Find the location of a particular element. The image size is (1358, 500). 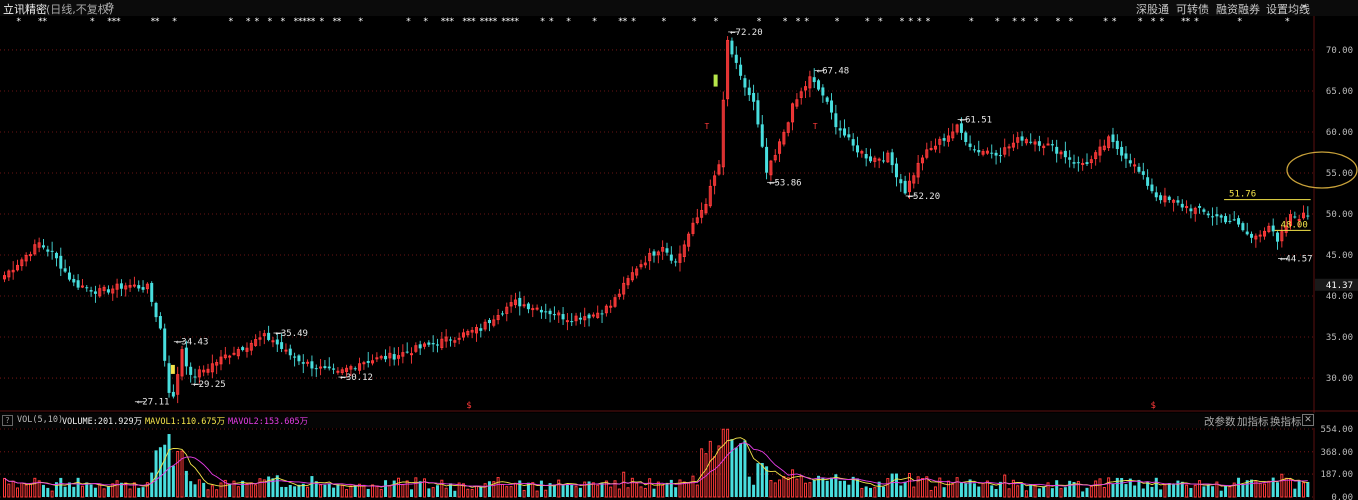

stock-name: 立讯精密 is located at coordinates (25, 9).